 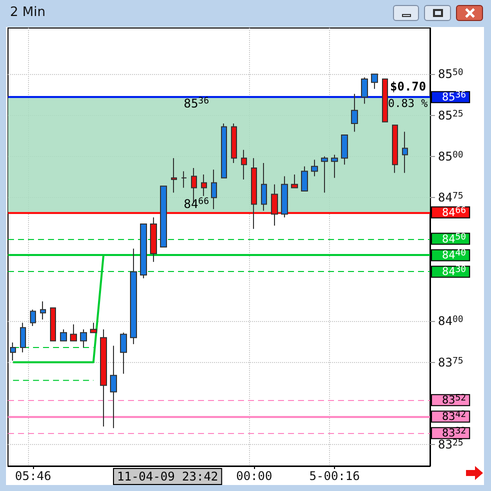 What do you see at coordinates (254, 476) in the screenshot?
I see `x-tick-label: 00:00` at bounding box center [254, 476].